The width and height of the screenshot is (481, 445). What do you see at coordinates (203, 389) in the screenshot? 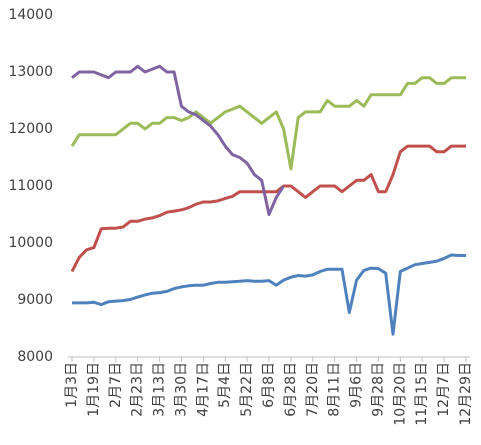
I see `x-tick-label: 4月17日` at bounding box center [203, 389].